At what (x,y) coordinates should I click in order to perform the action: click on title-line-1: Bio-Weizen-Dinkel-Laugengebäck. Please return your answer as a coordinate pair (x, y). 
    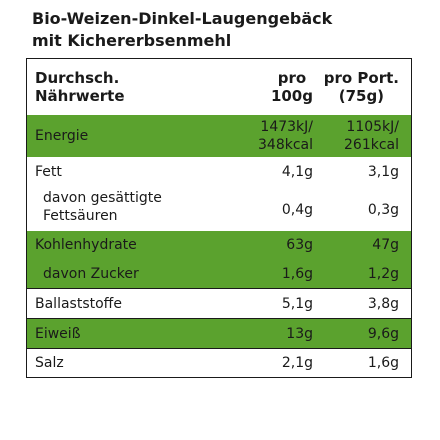
    Looking at the image, I should click on (182, 18).